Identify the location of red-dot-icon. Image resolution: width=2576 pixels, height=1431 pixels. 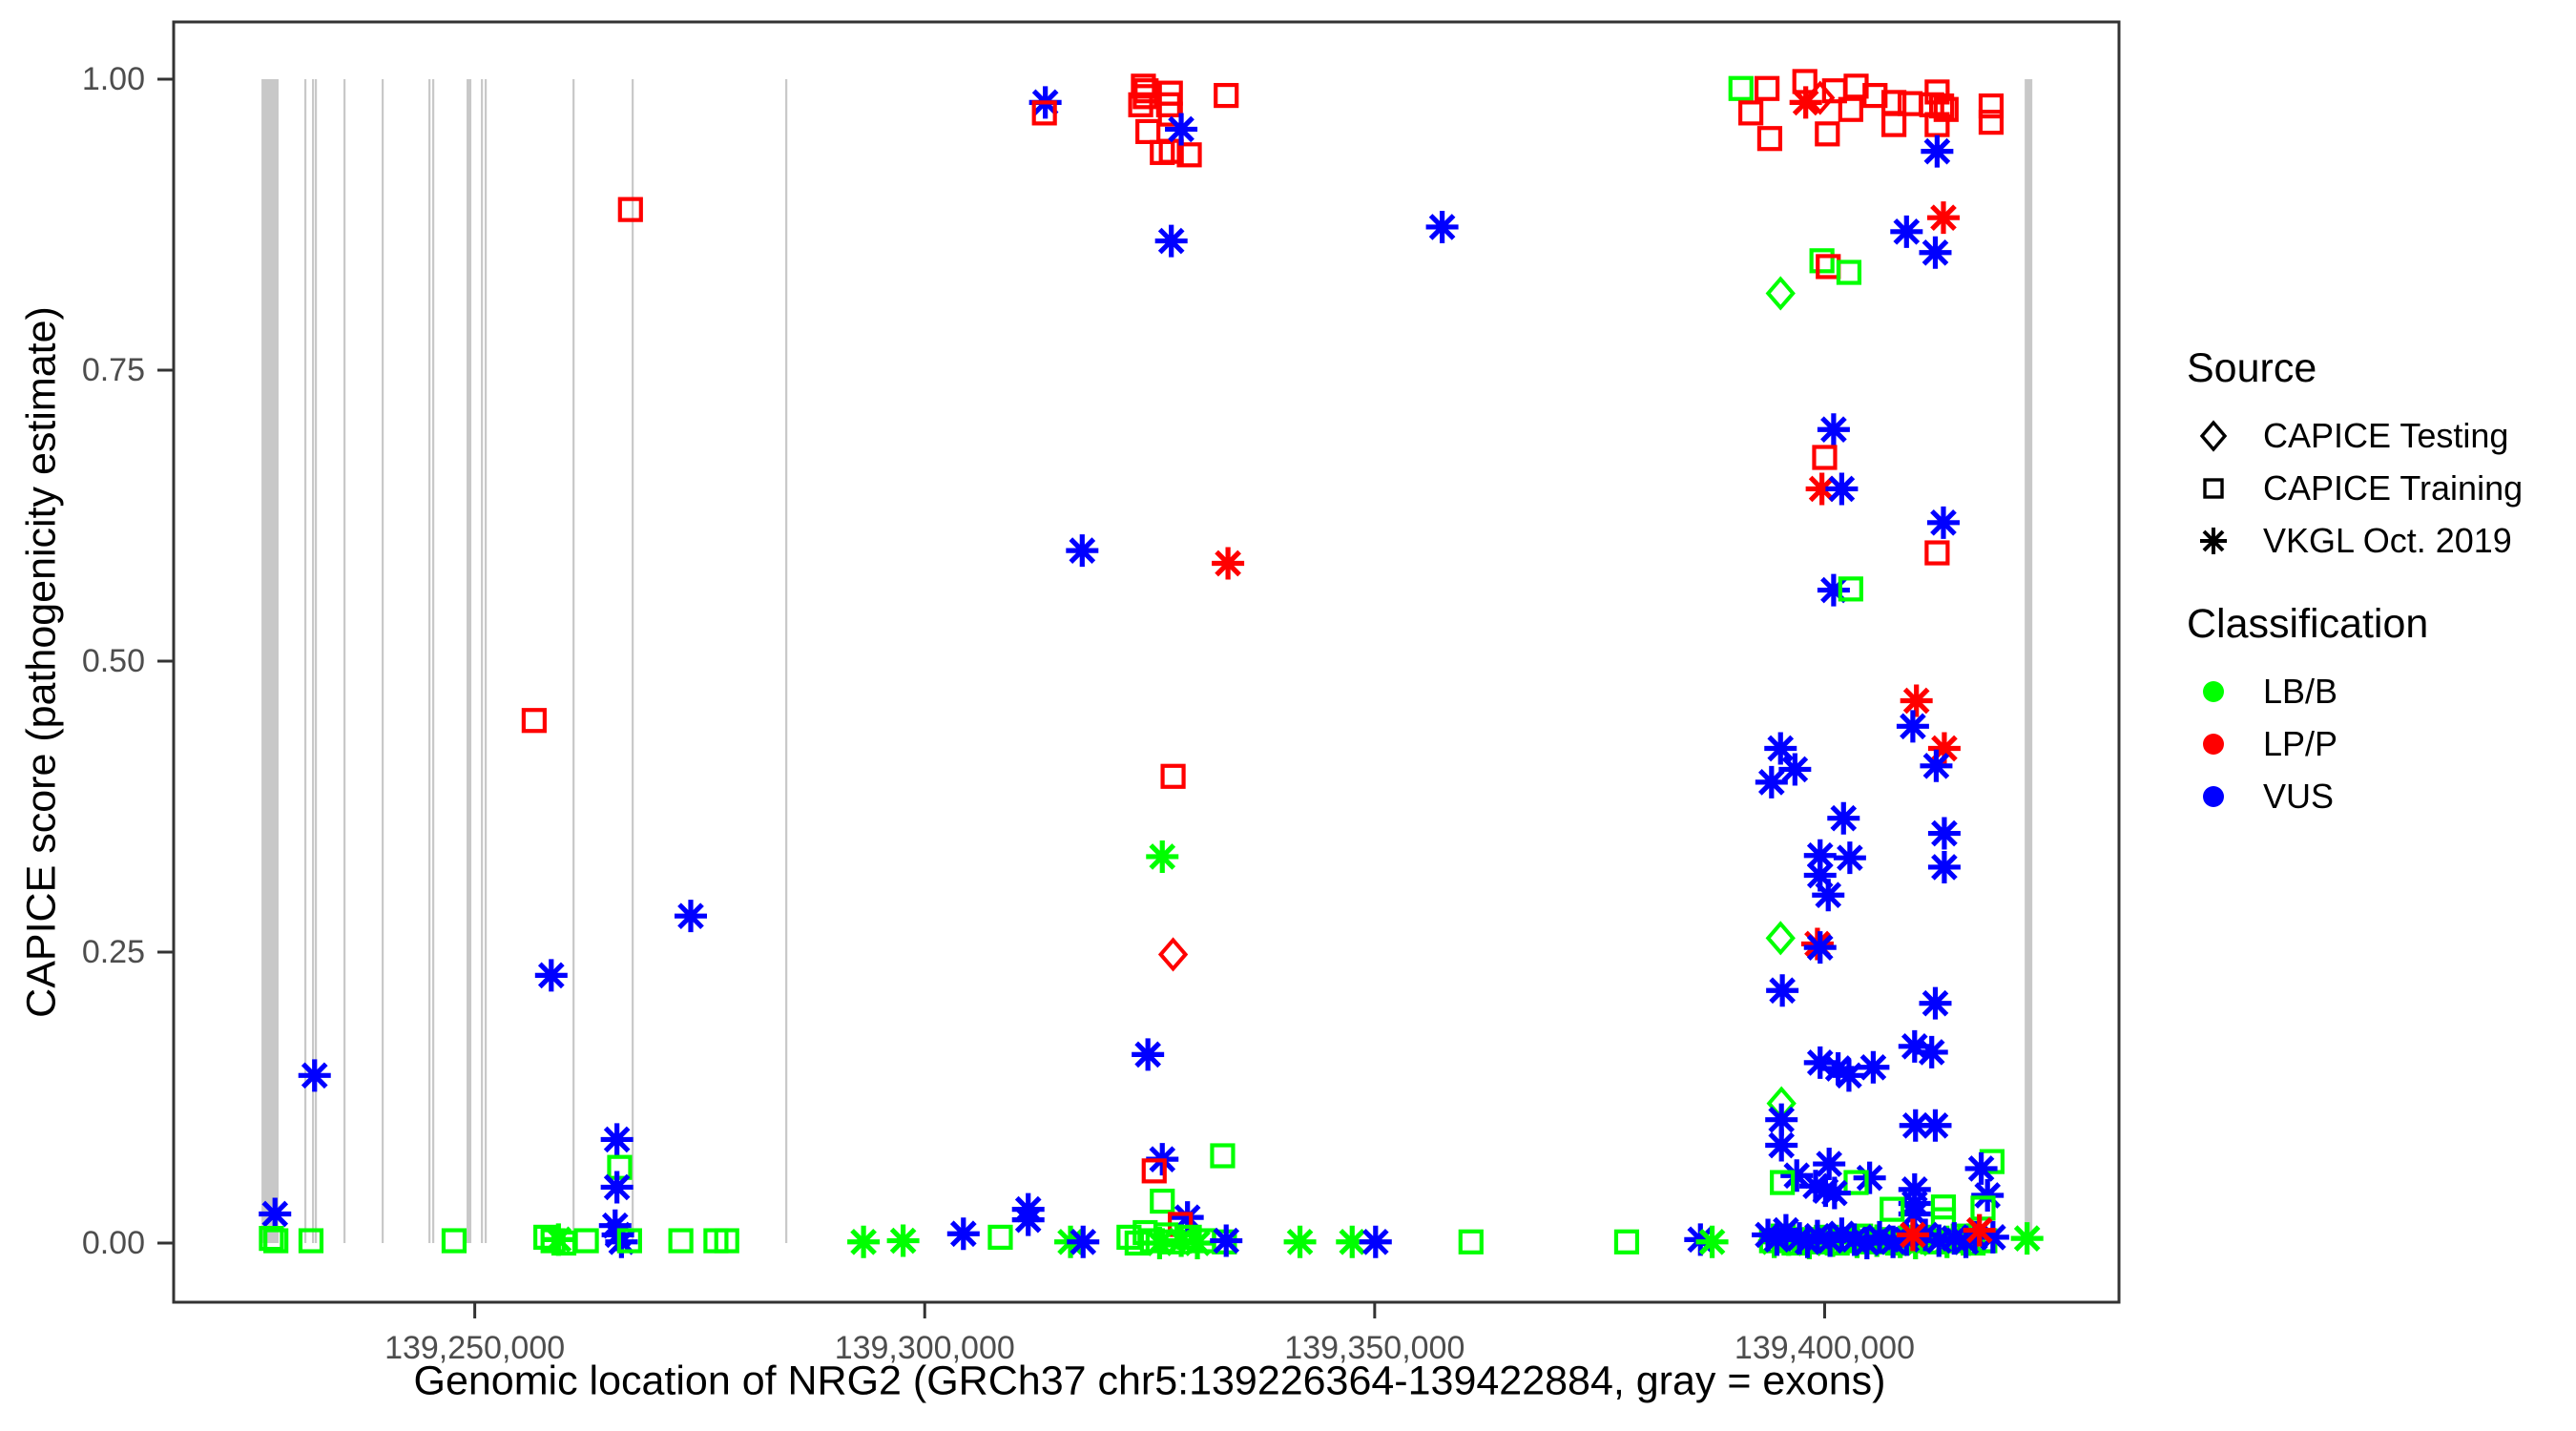
(2213, 744).